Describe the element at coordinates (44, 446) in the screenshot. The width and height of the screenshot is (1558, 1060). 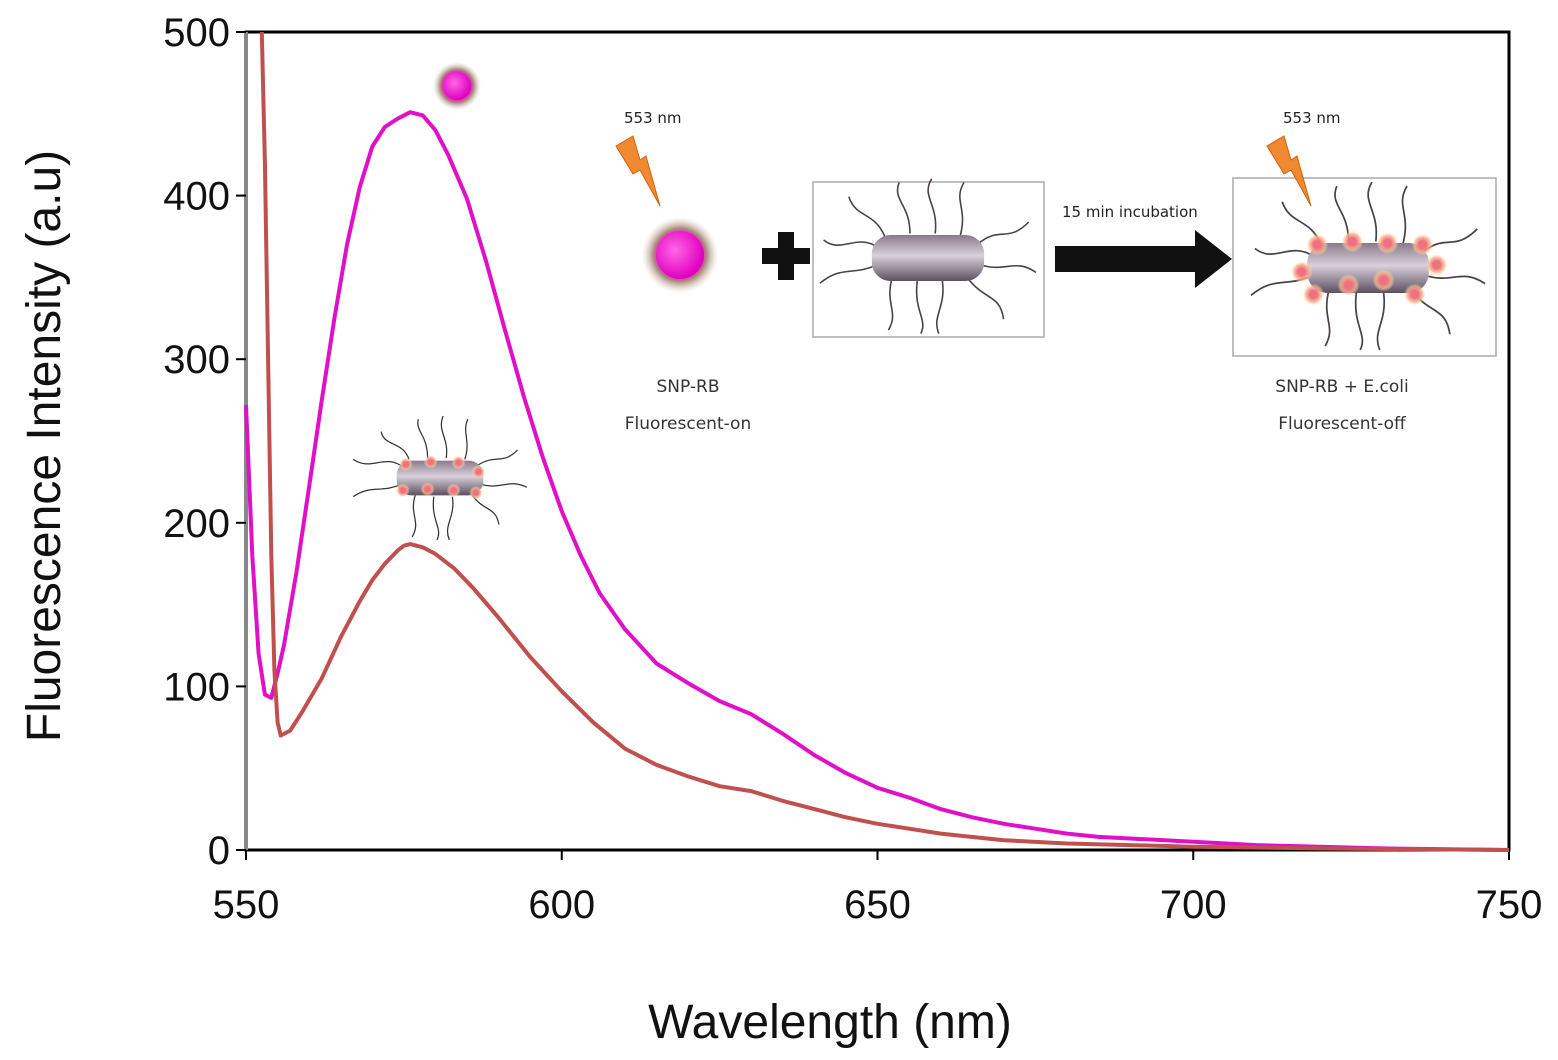
I see `y-axis-title: Fluorescence Intensity (a.u)` at that location.